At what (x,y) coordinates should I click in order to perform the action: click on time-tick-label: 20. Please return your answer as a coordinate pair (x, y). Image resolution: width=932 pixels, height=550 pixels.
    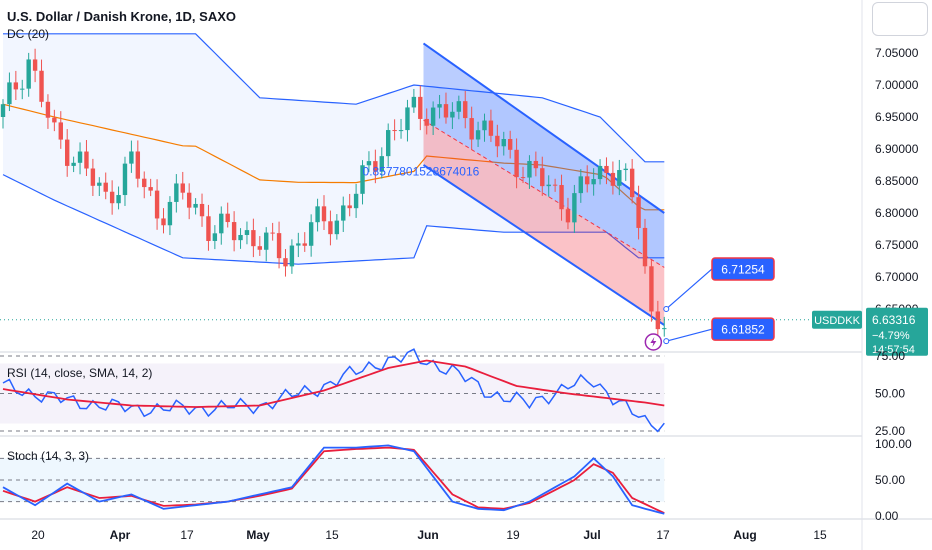
    Looking at the image, I should click on (38, 535).